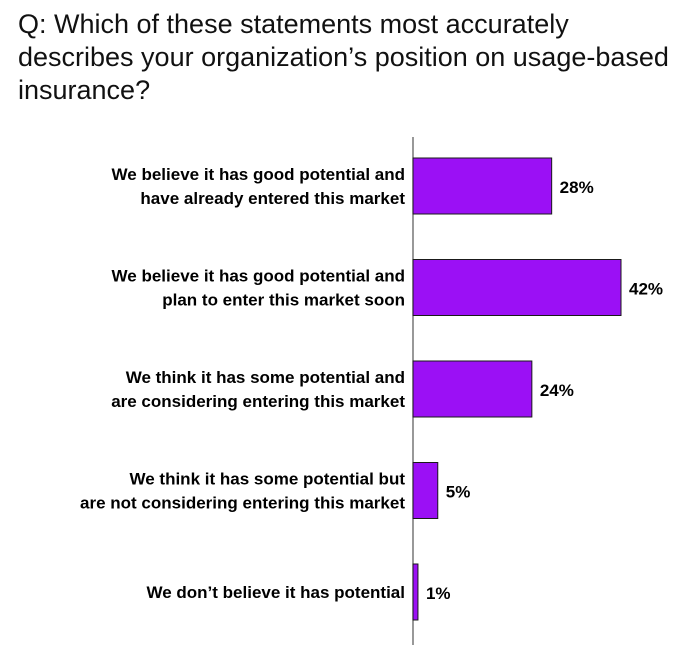 Image resolution: width=700 pixels, height=650 pixels. I want to click on value-label-3: 24%, so click(557, 390).